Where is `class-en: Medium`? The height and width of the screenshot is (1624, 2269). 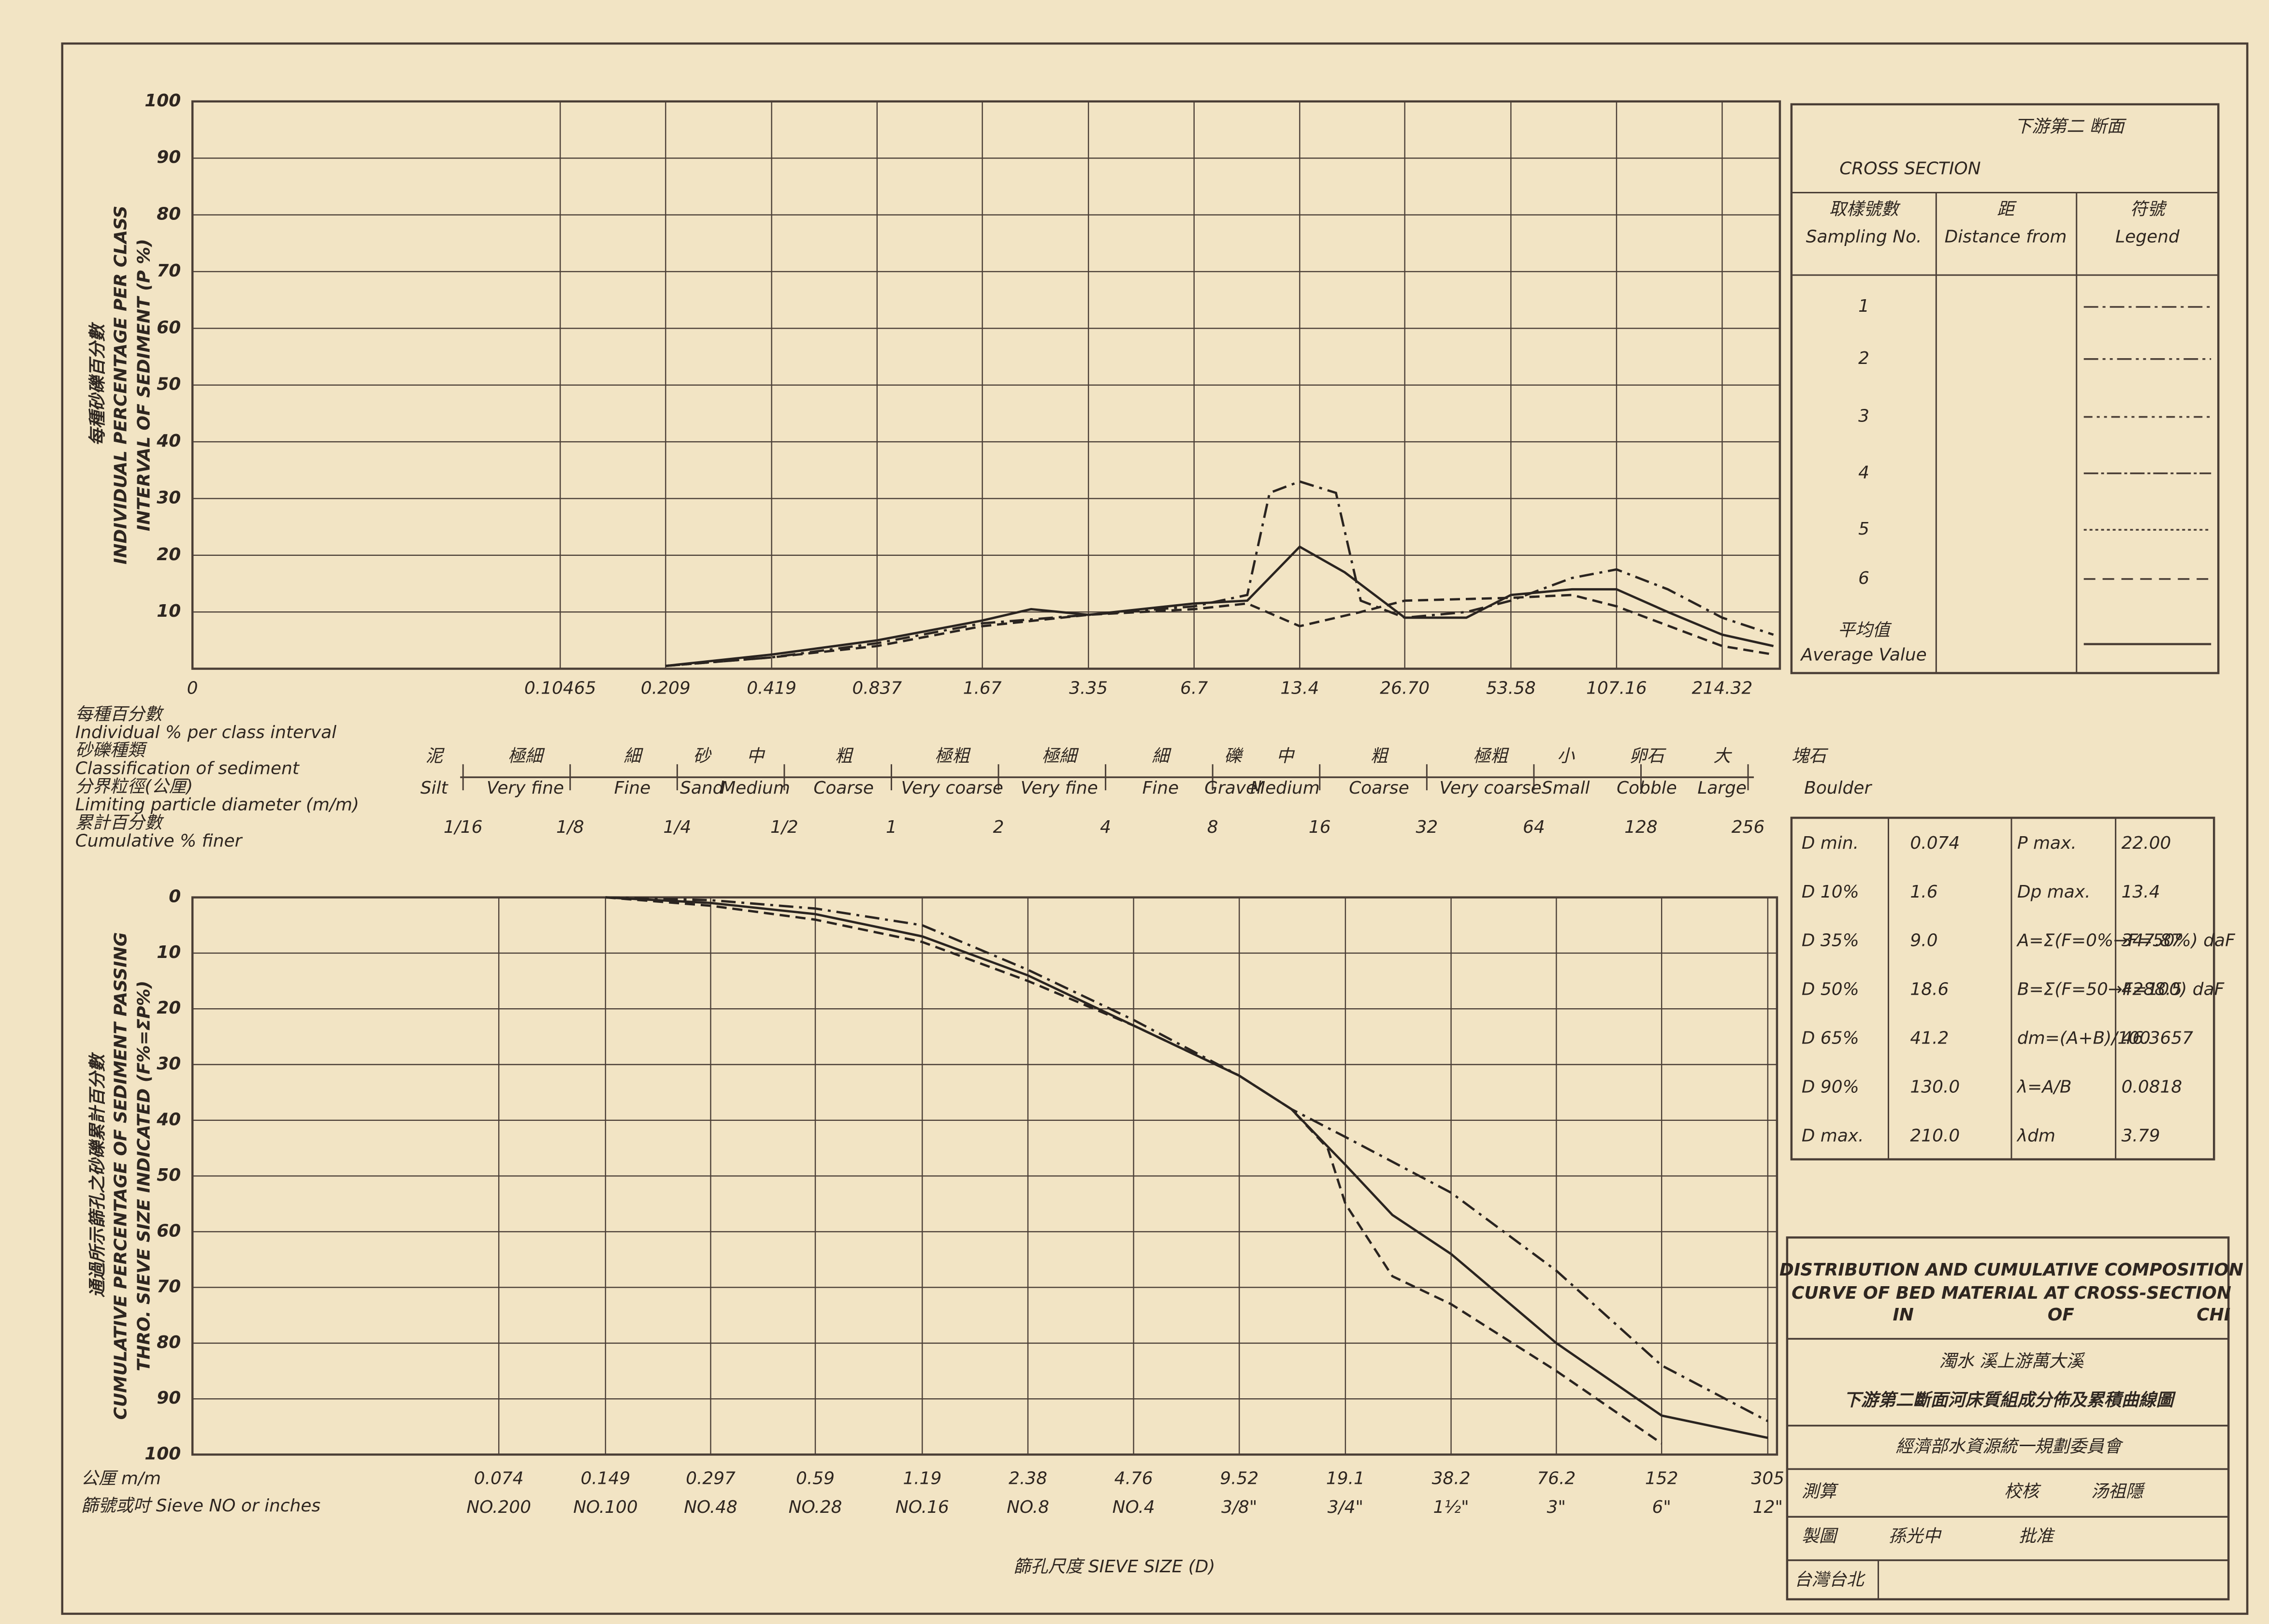
class-en: Medium is located at coordinates (1285, 788).